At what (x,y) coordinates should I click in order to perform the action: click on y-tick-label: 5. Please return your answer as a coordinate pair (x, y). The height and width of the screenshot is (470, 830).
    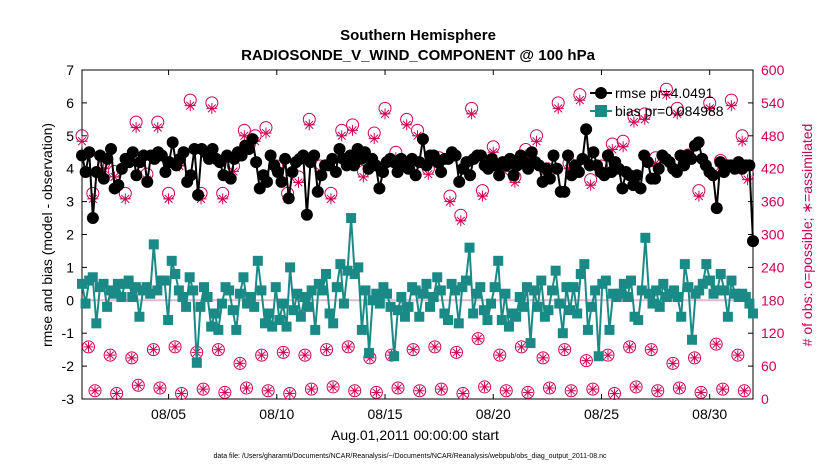
    Looking at the image, I should click on (70, 136).